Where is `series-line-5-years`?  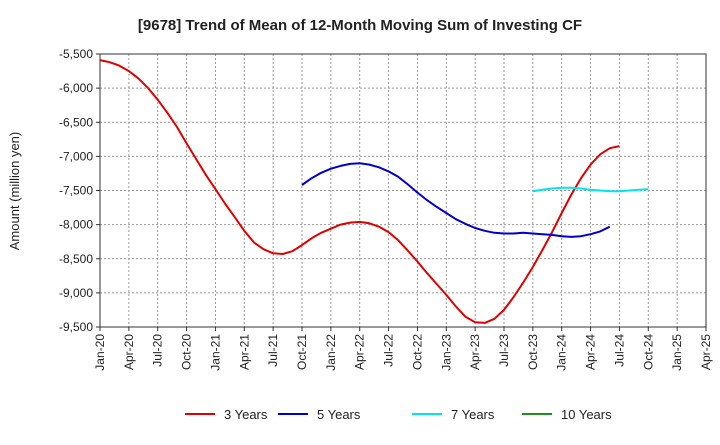
series-line-5-years is located at coordinates (456, 200).